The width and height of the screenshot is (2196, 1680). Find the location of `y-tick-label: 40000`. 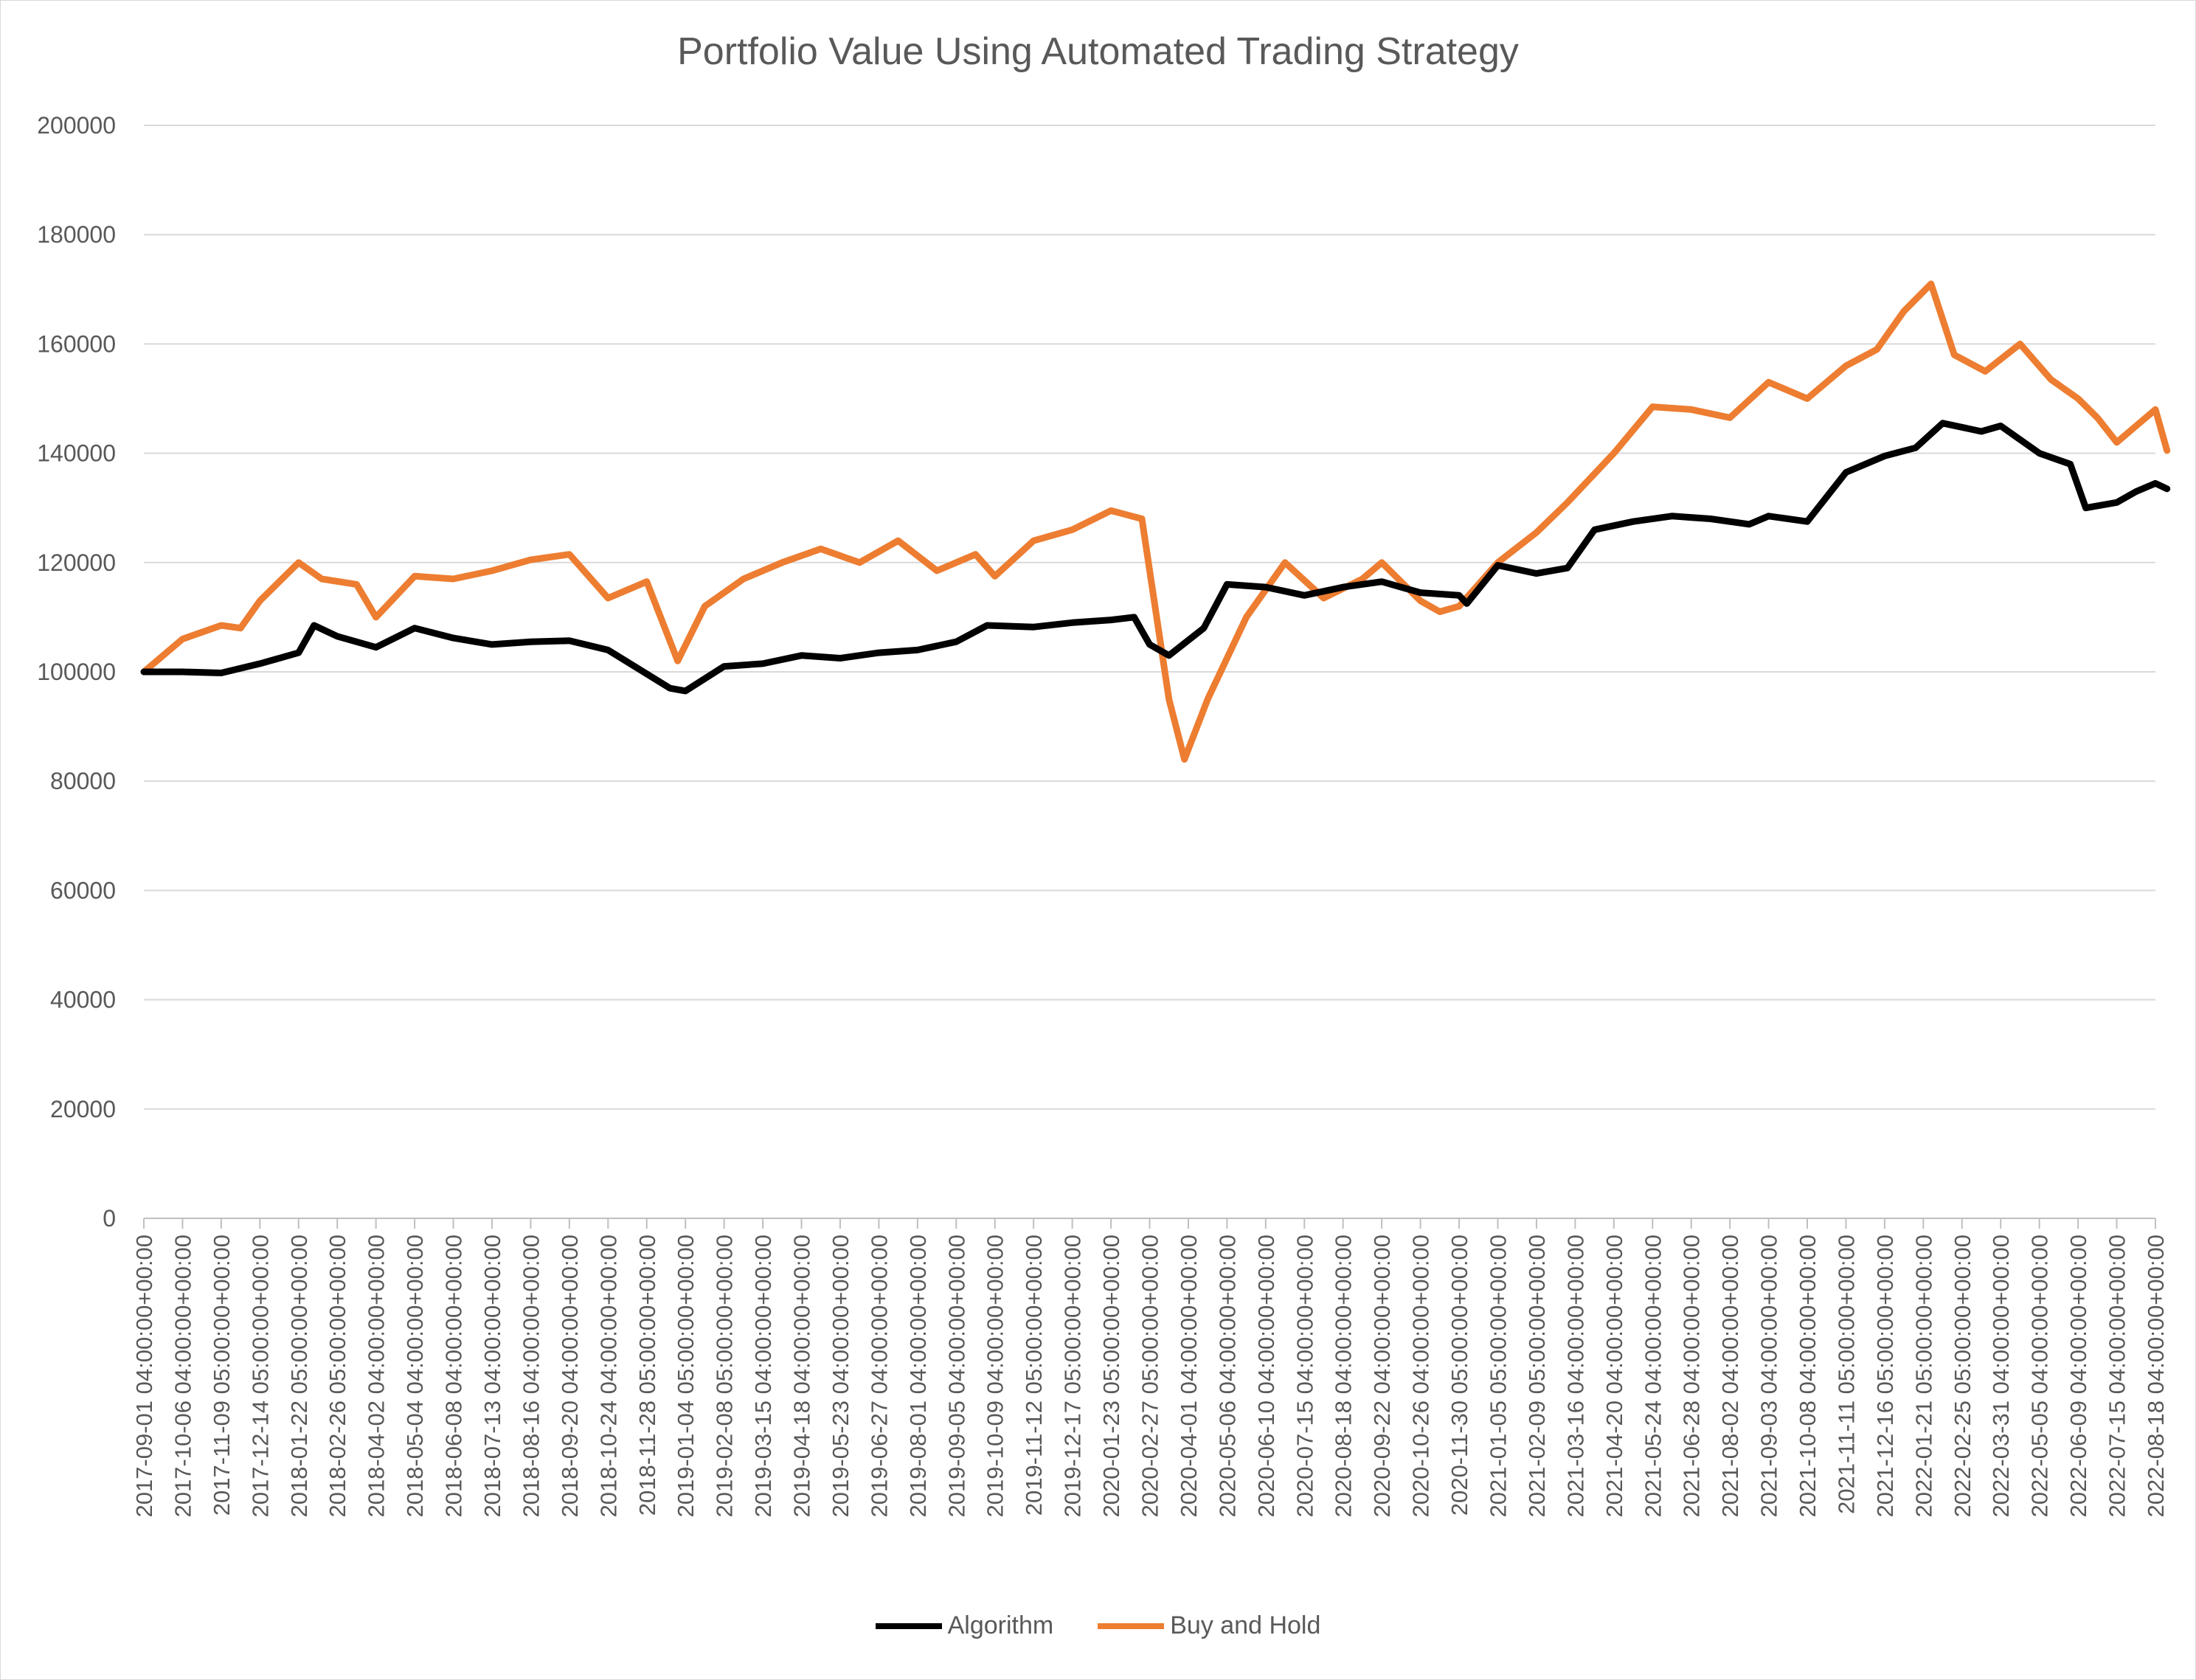

y-tick-label: 40000 is located at coordinates (83, 1000).